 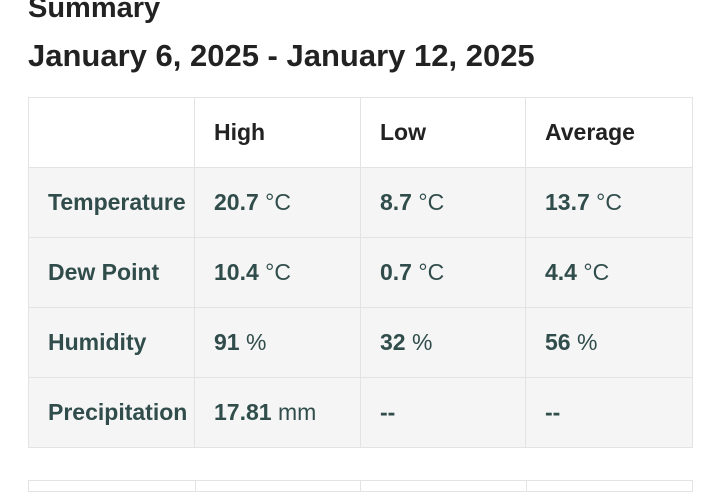 I want to click on table-row: Temperature 20.7 °C 8.7 °C 13.7 °C, so click(x=360, y=202).